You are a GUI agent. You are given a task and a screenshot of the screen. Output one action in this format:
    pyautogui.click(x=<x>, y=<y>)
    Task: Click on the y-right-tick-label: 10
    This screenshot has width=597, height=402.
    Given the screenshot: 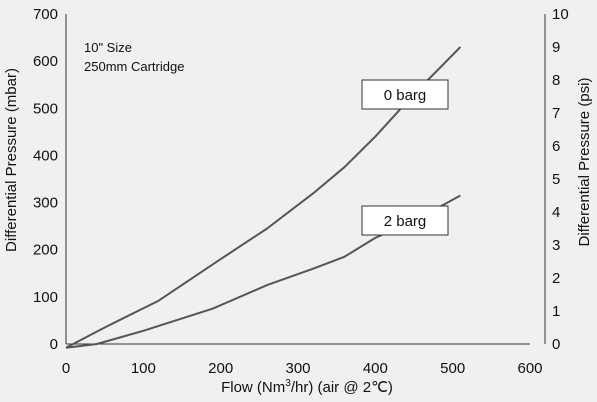 What is the action you would take?
    pyautogui.click(x=560, y=14)
    